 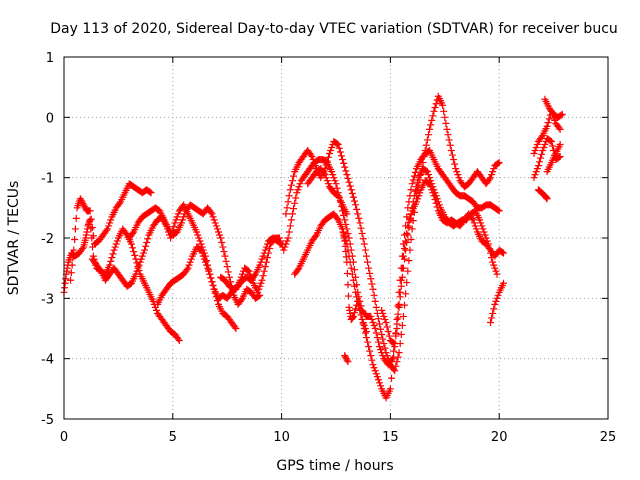 What do you see at coordinates (64, 437) in the screenshot?
I see `x-tick-label: 0` at bounding box center [64, 437].